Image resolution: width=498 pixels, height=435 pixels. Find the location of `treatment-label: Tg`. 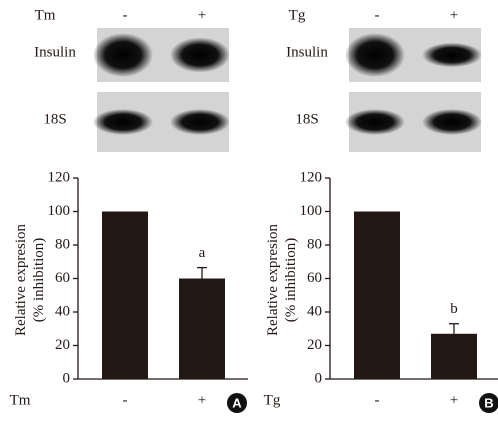

treatment-label: Tg is located at coordinates (297, 15).